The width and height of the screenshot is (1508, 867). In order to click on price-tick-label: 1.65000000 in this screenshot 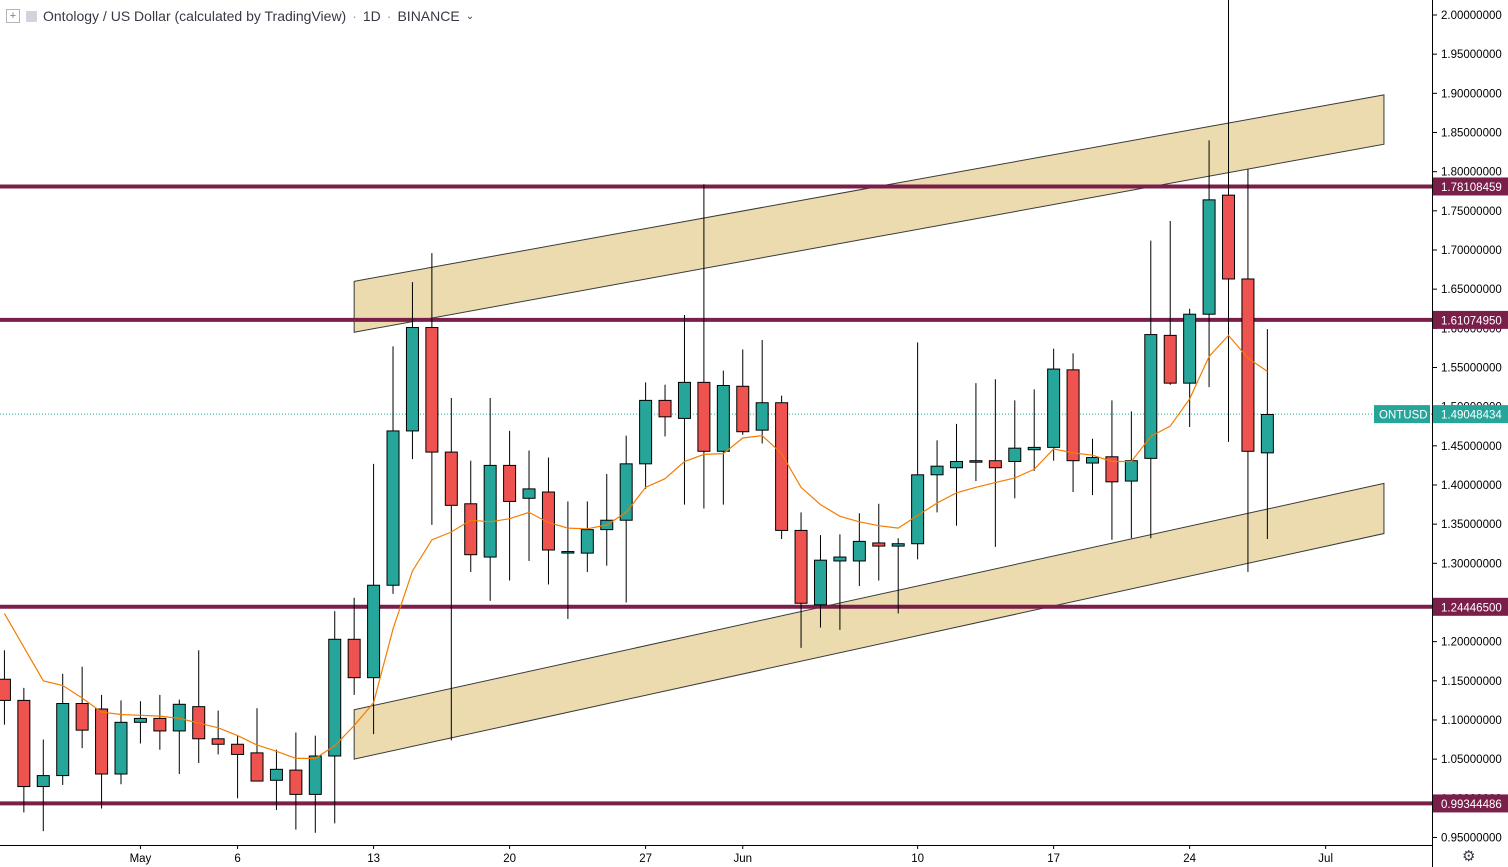, I will do `click(1471, 290)`.